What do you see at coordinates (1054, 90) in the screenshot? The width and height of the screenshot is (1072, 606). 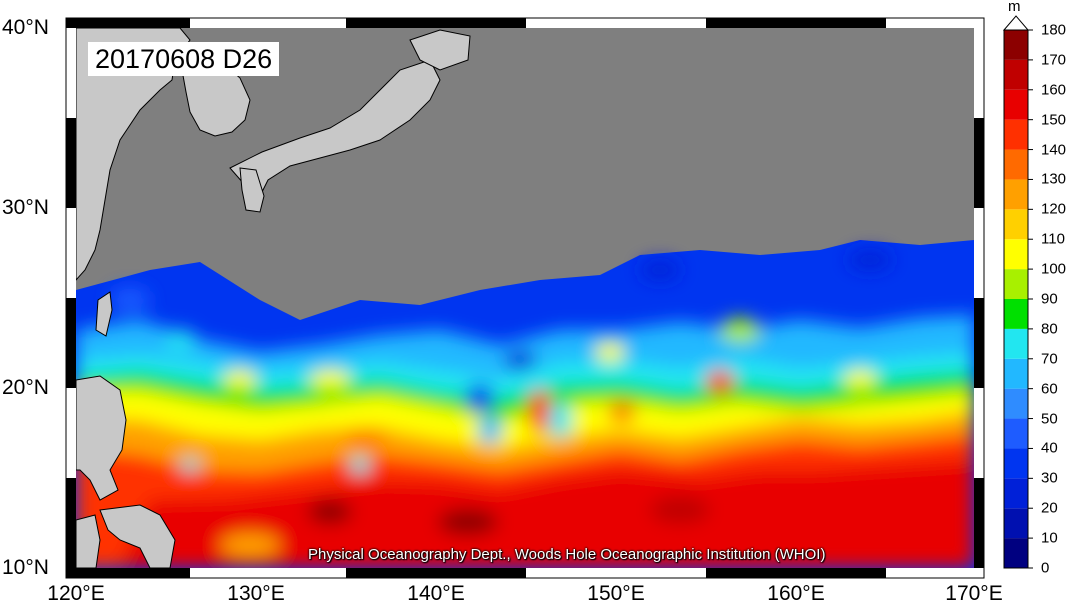 I see `colorbar-tick-label: 160` at bounding box center [1054, 90].